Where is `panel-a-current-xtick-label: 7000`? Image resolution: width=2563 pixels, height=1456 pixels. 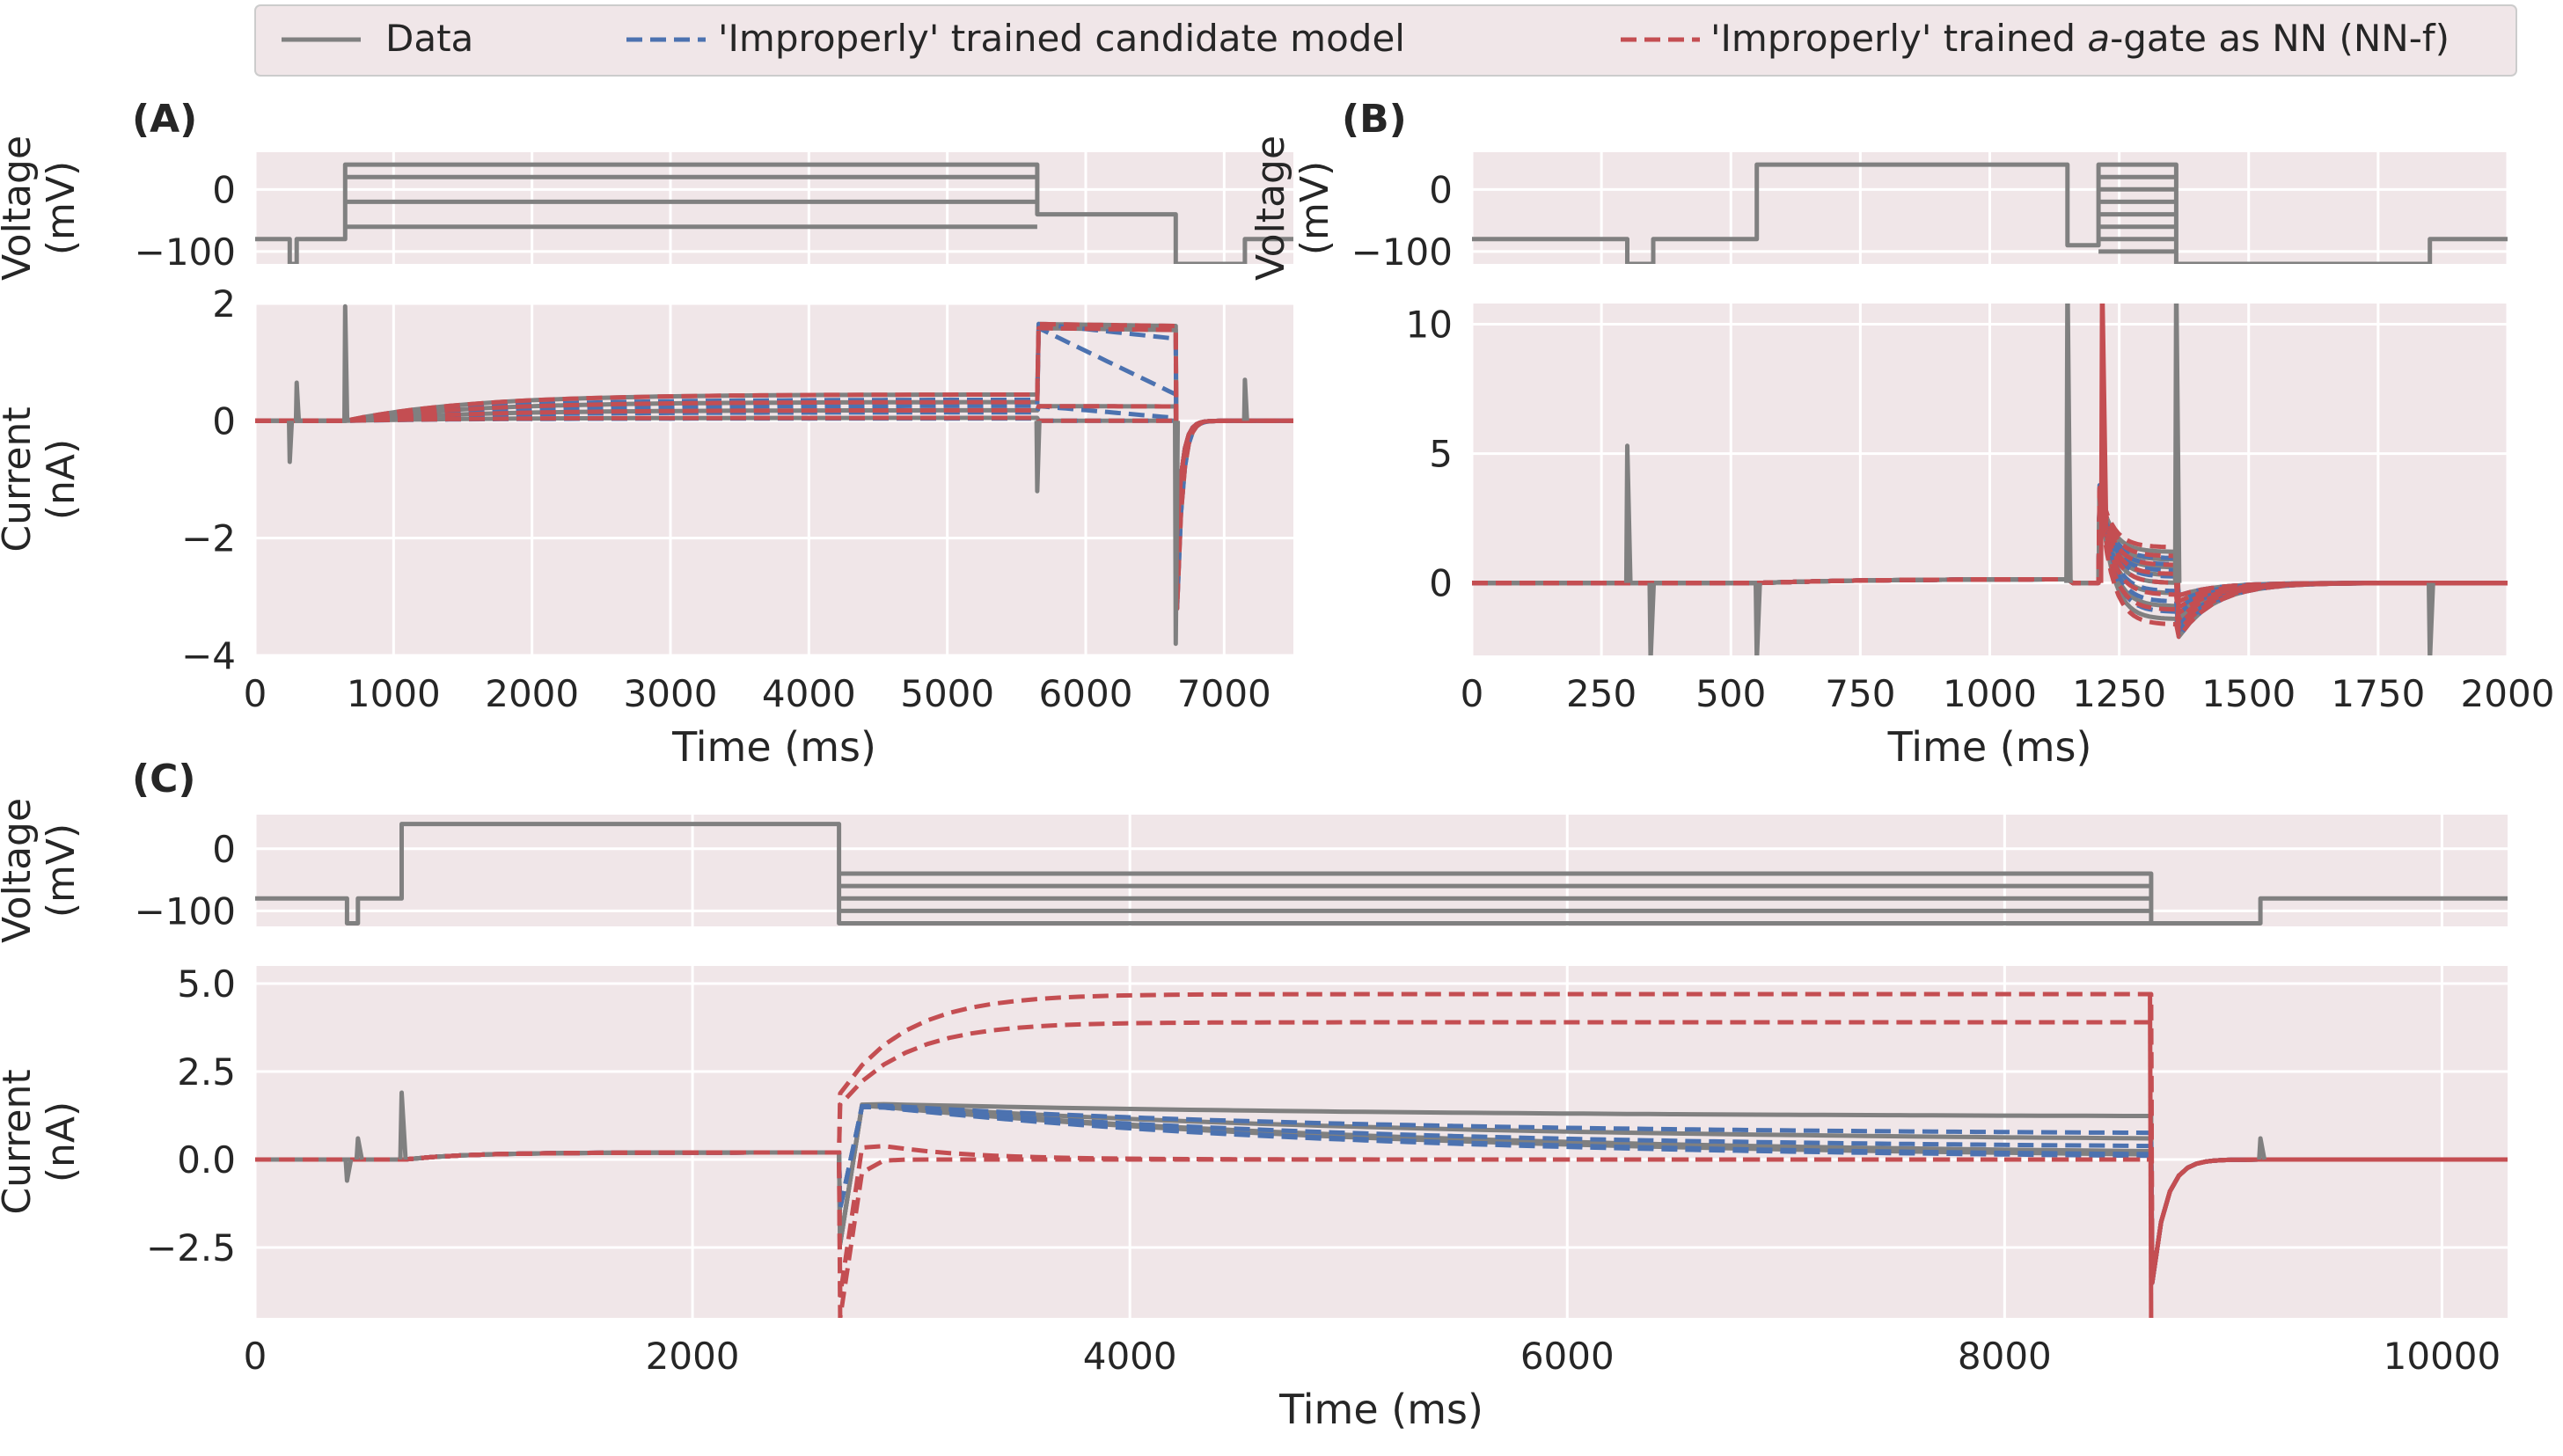
panel-a-current-xtick-label: 7000 is located at coordinates (1224, 693).